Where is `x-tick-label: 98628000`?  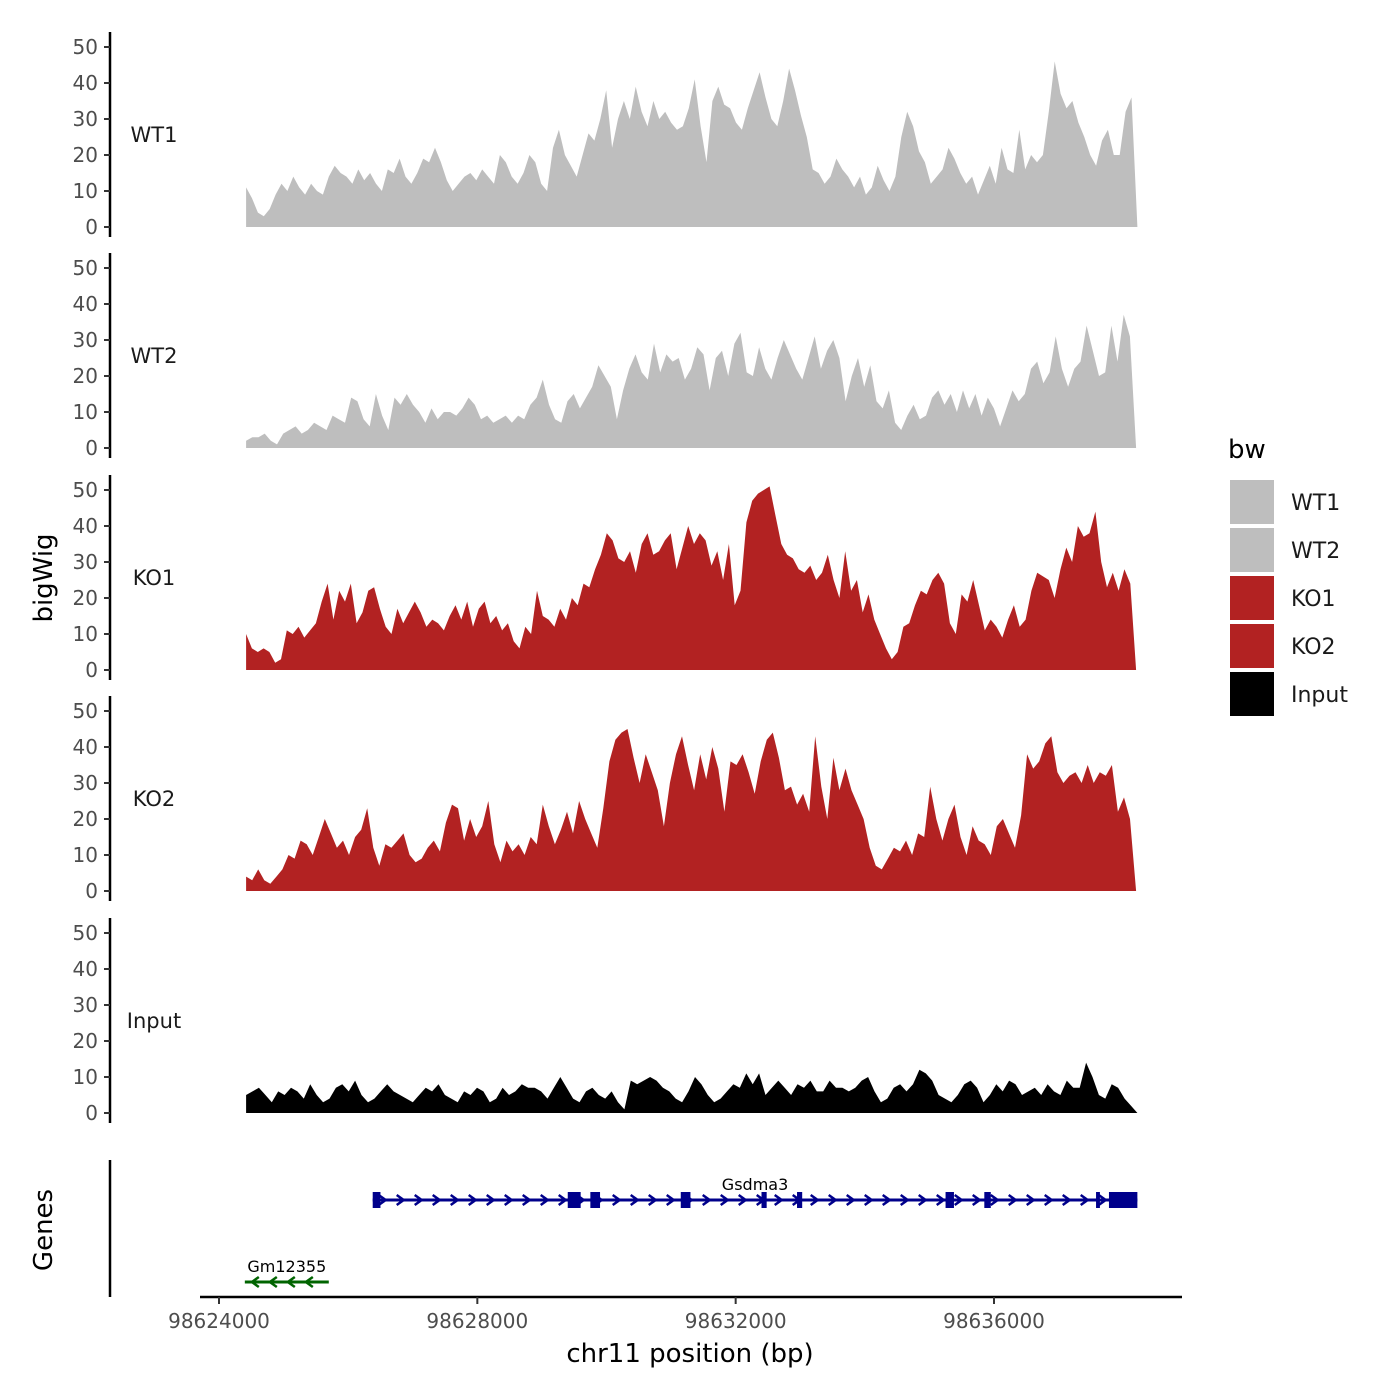
x-tick-label: 98628000 is located at coordinates (477, 1321).